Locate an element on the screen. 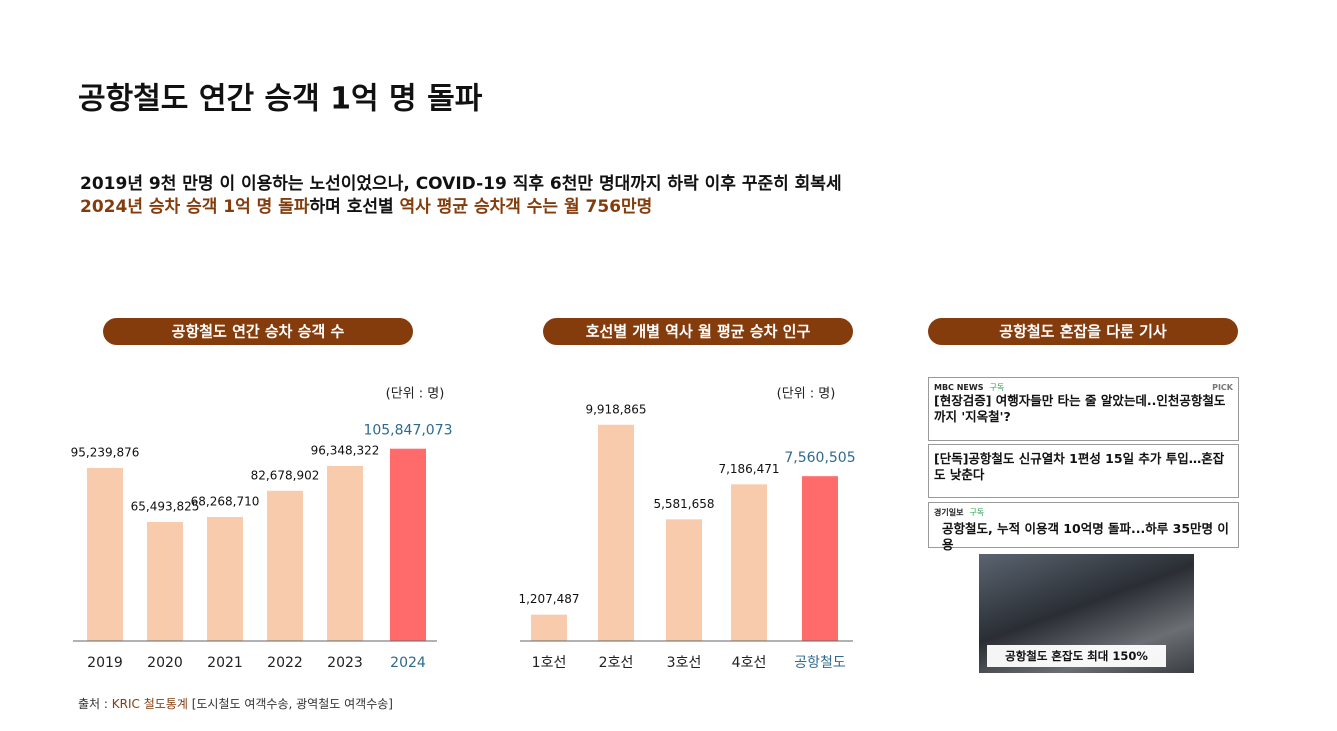  news-title-pill is located at coordinates (1083, 331).